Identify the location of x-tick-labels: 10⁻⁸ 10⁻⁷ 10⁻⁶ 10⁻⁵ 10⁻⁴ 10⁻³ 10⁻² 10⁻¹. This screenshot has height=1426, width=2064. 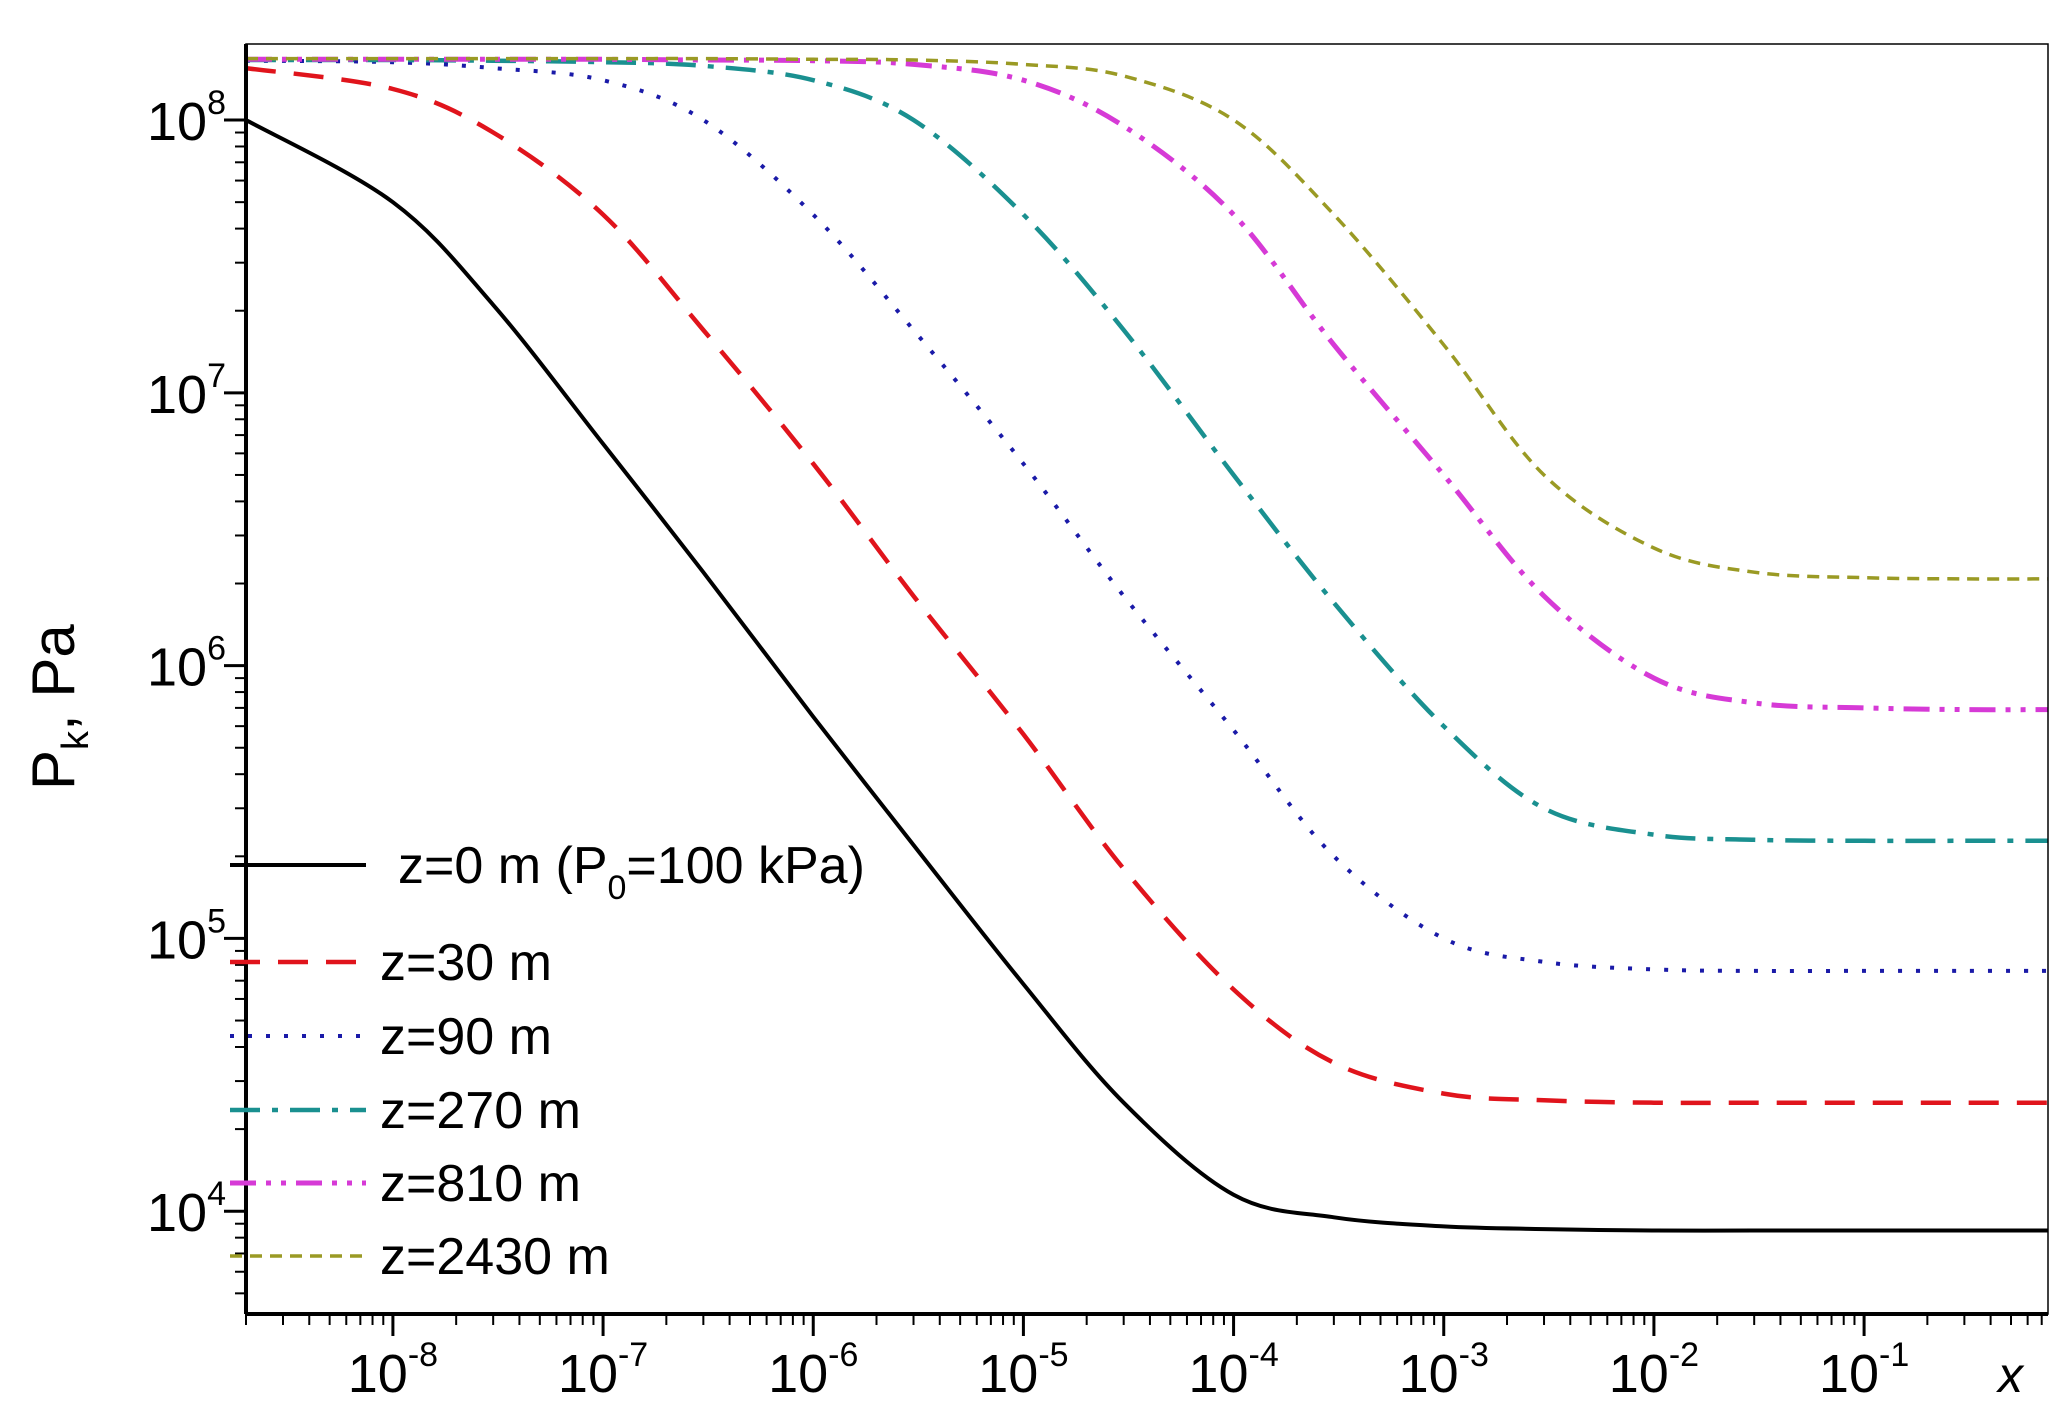
(1128, 1370).